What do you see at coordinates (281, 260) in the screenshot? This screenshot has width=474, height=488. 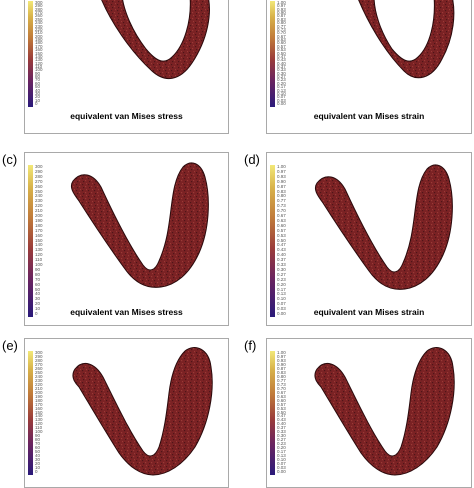 I see `colorbar-tick-label: 0.37` at bounding box center [281, 260].